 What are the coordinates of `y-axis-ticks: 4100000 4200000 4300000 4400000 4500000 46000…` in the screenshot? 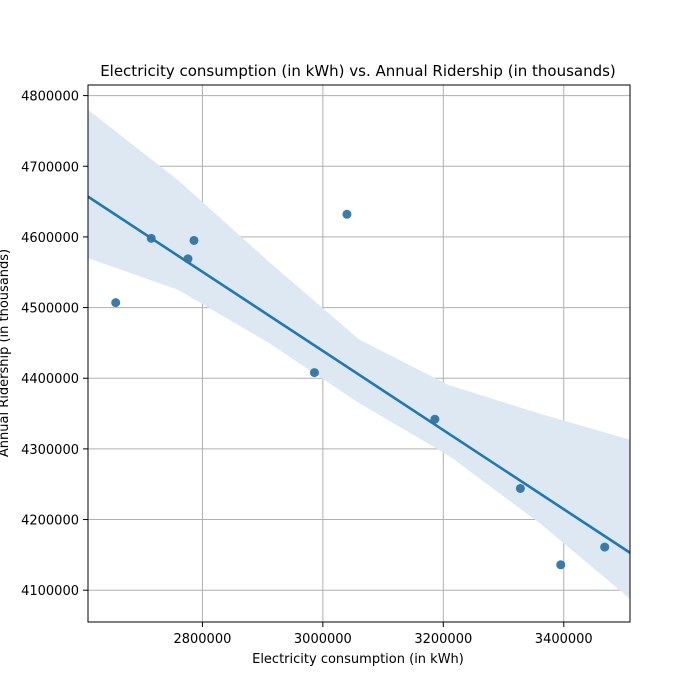 It's located at (54, 344).